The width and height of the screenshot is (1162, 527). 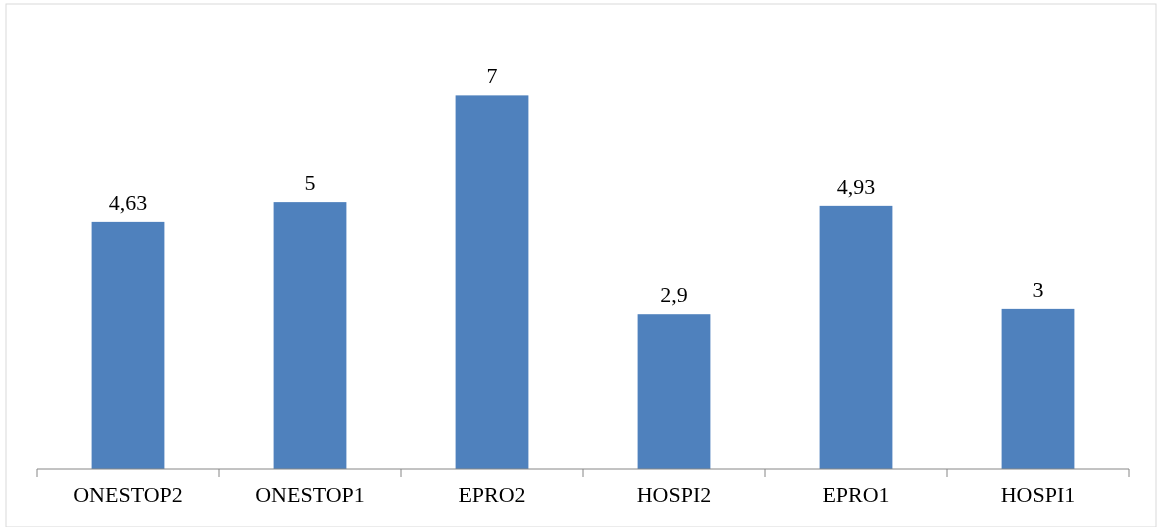 I want to click on x-tick-label: ONESTOP1, so click(x=310, y=494).